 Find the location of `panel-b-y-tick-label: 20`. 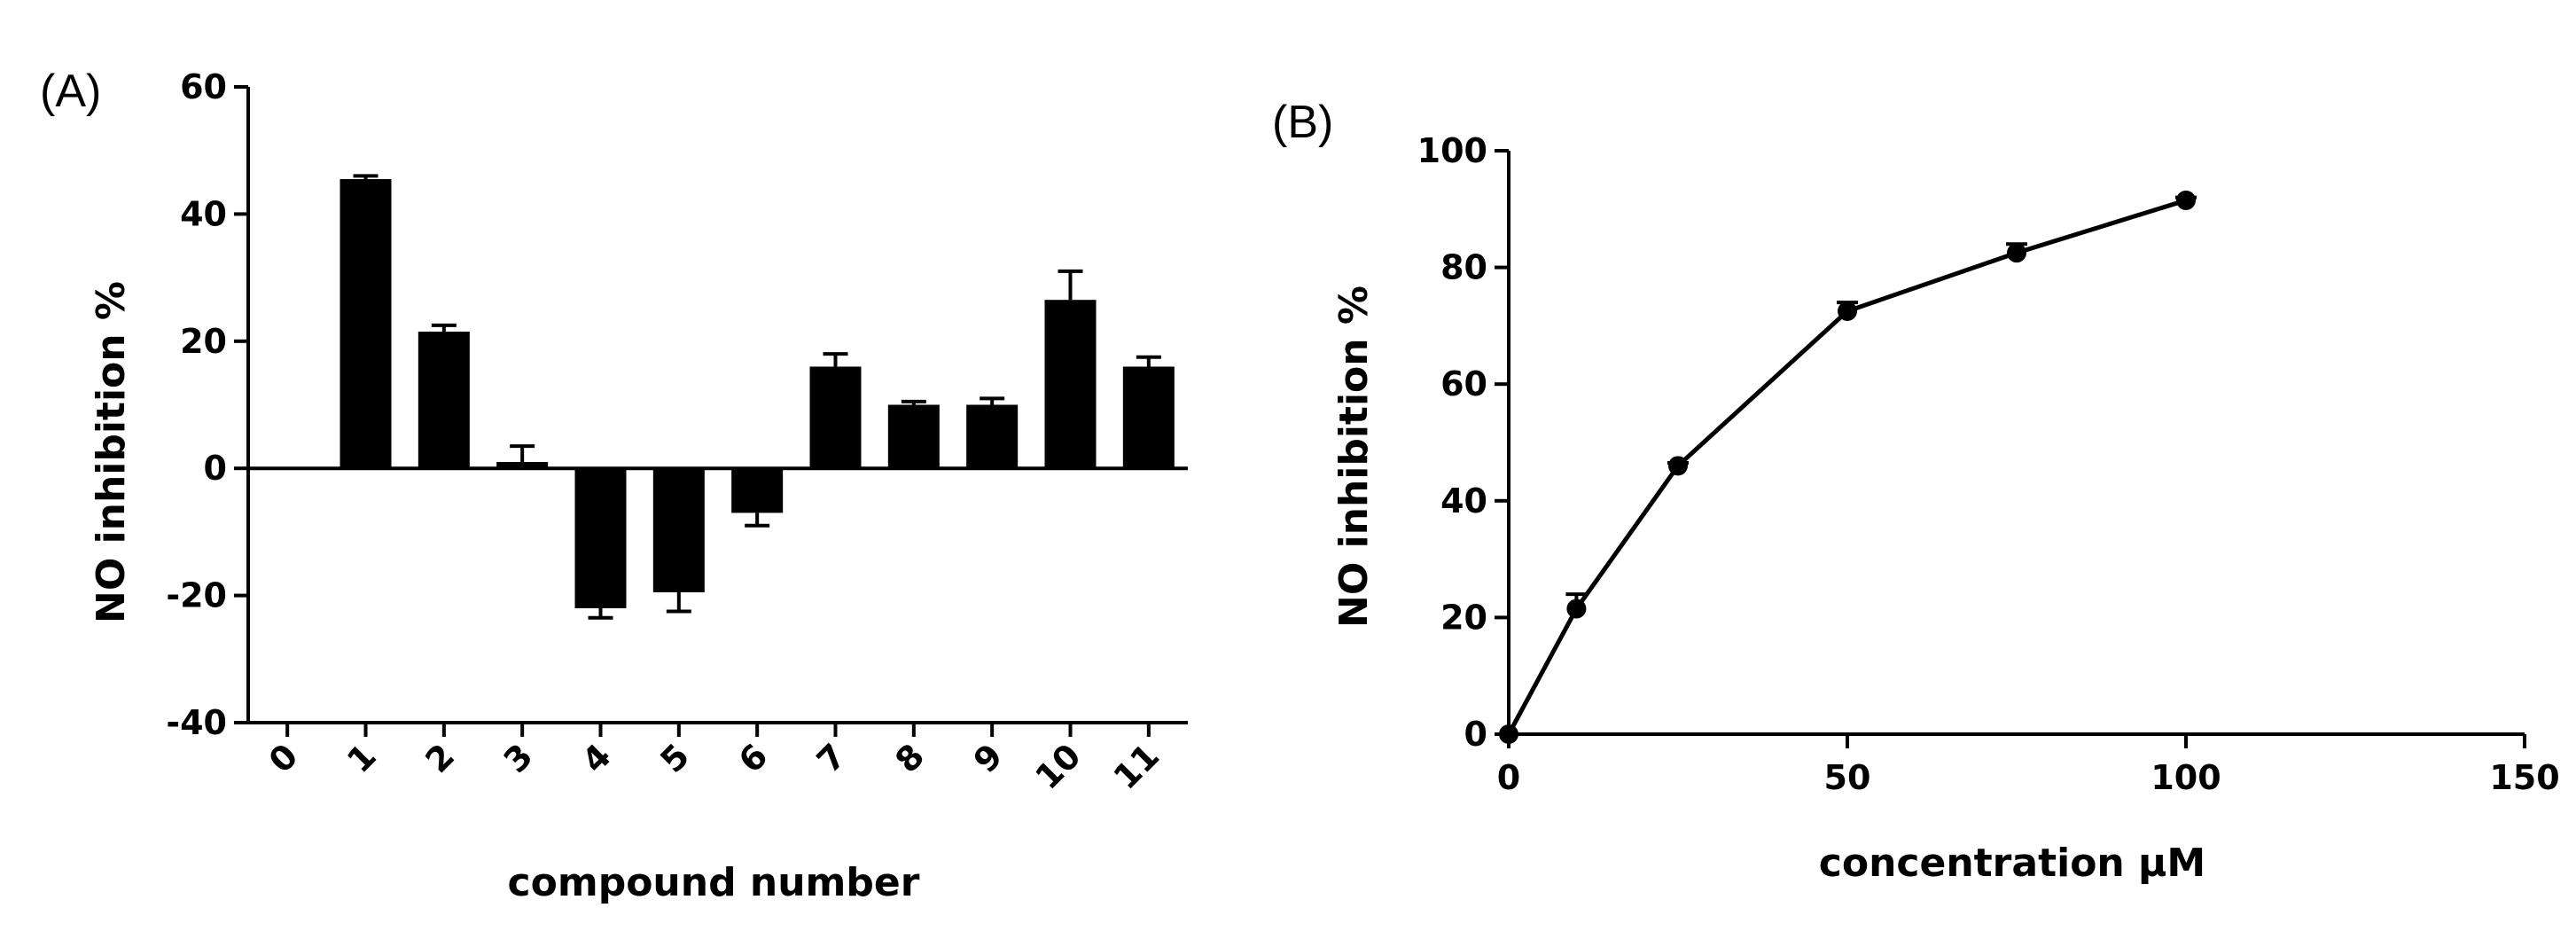

panel-b-y-tick-label: 20 is located at coordinates (1463, 617).